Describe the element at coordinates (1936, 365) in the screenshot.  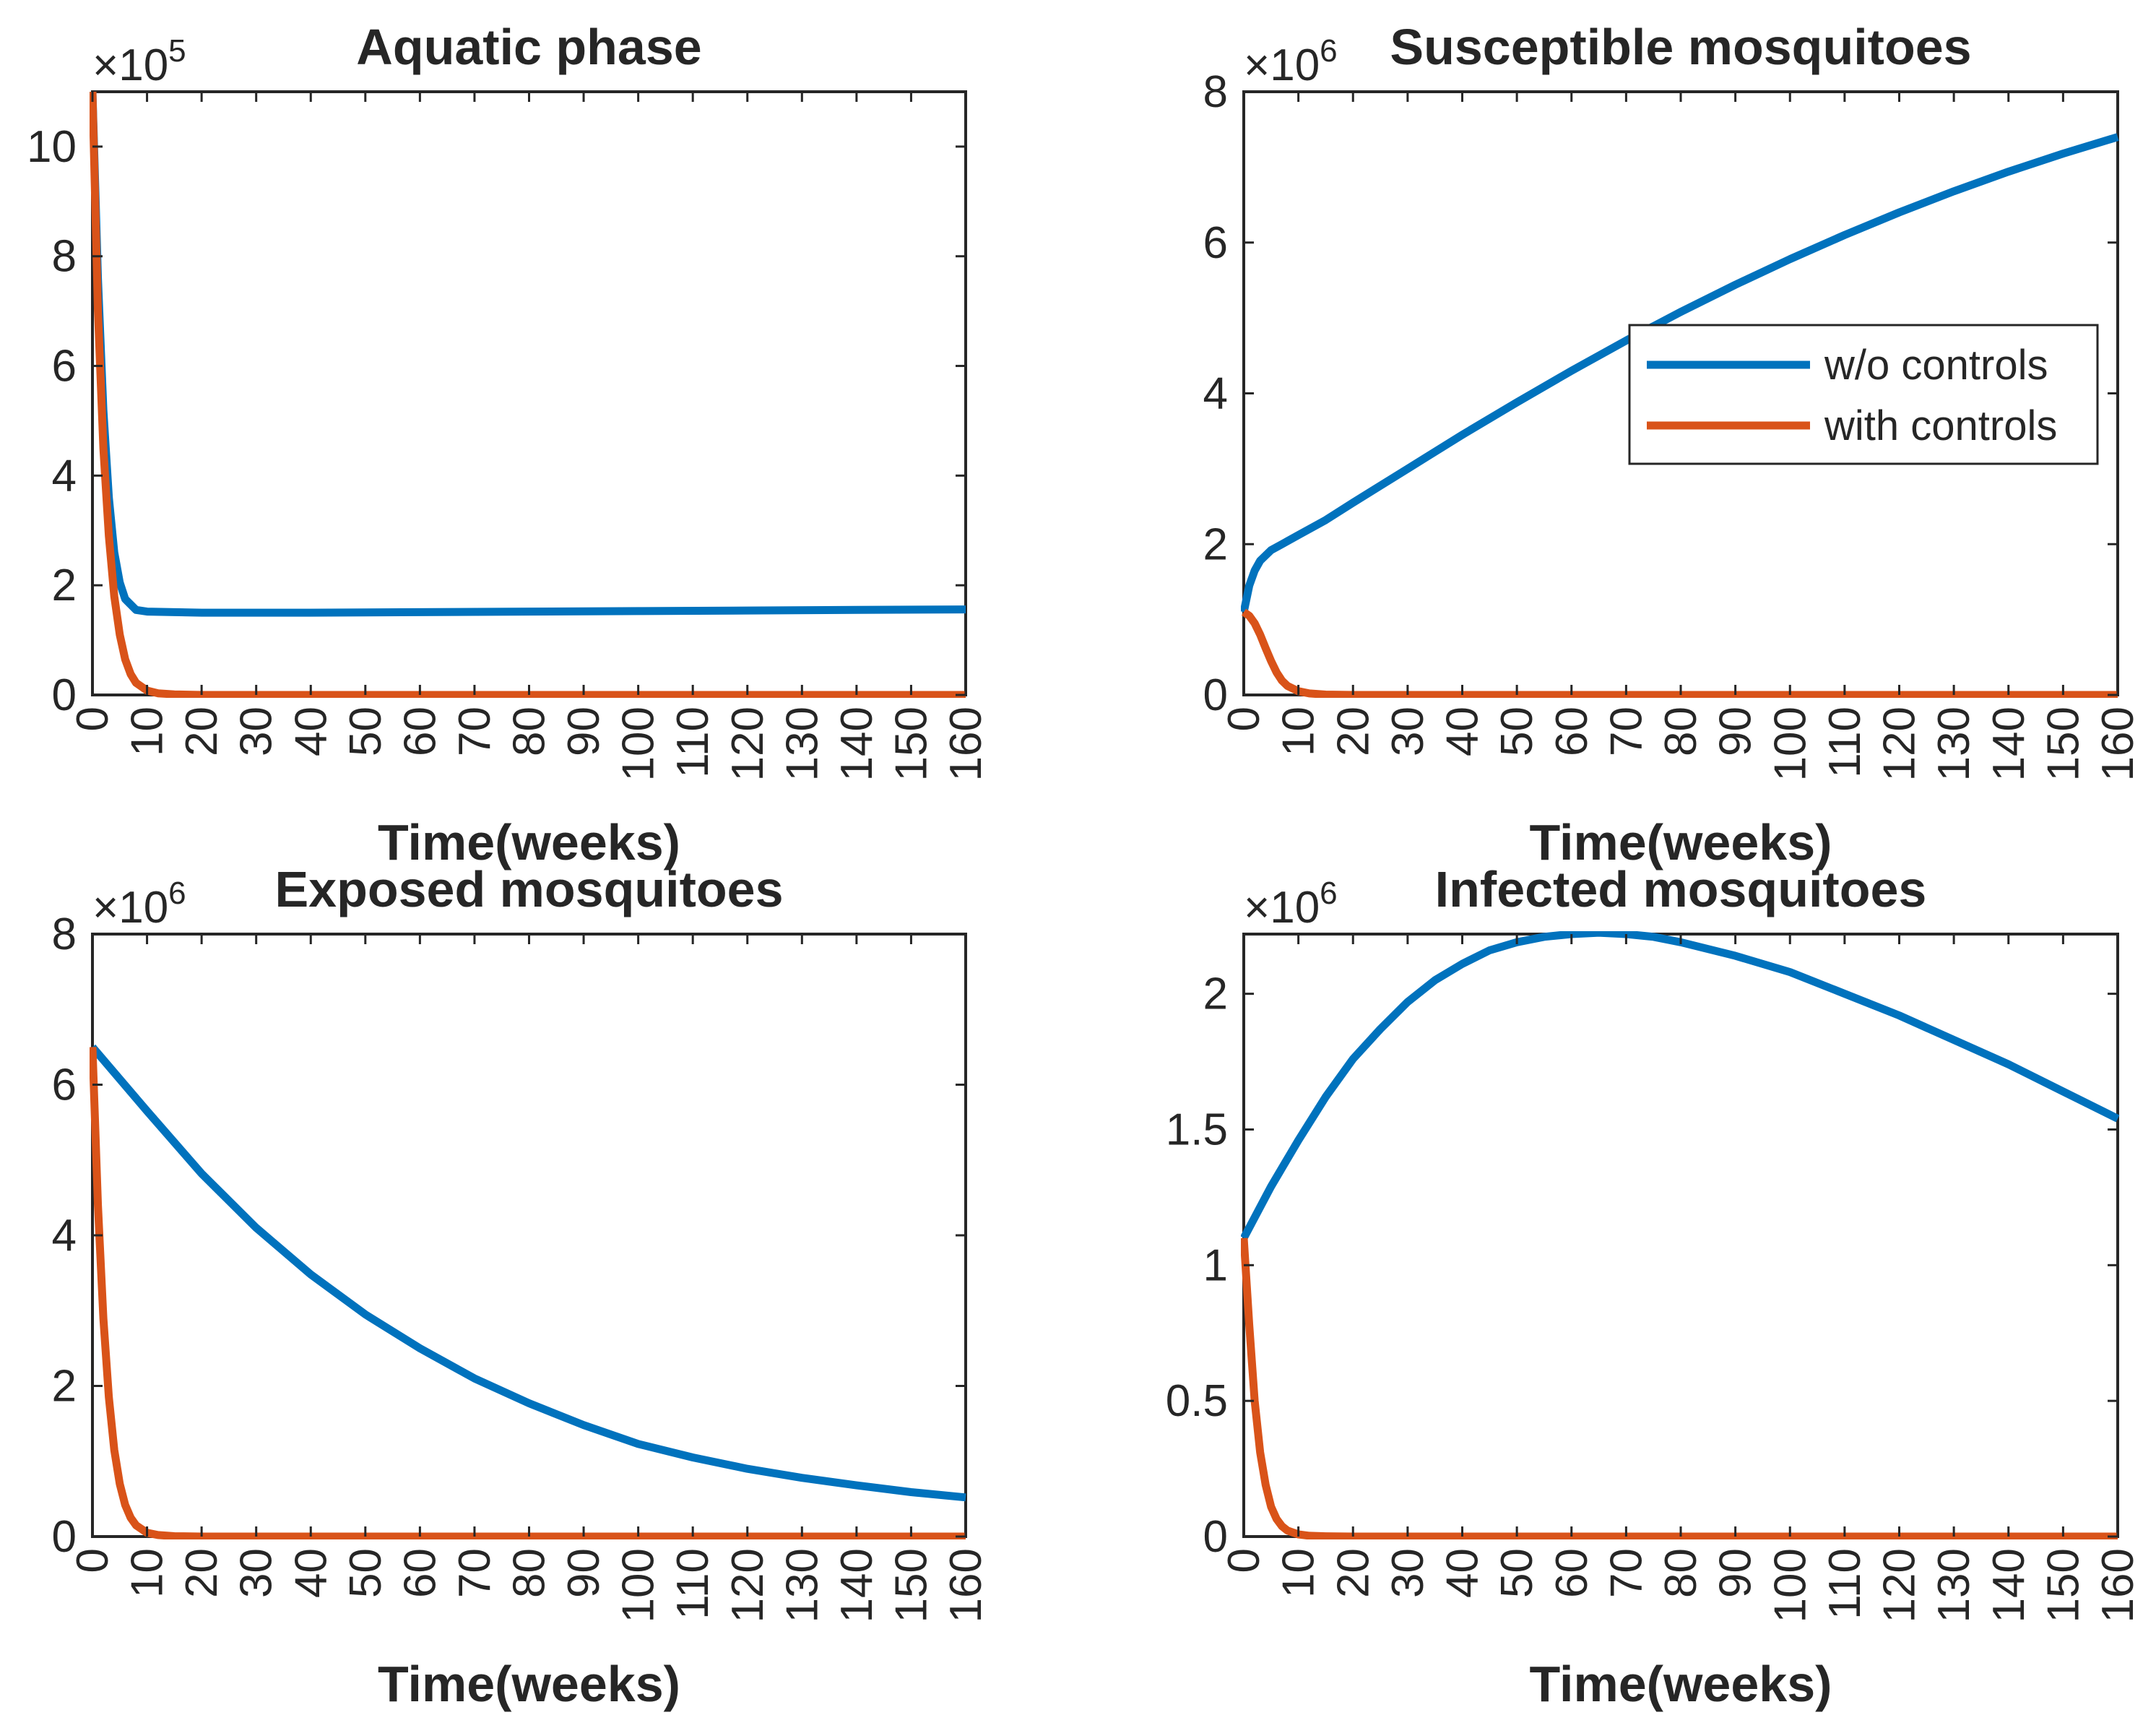
I see `legend-entry-label: w/o controls` at that location.